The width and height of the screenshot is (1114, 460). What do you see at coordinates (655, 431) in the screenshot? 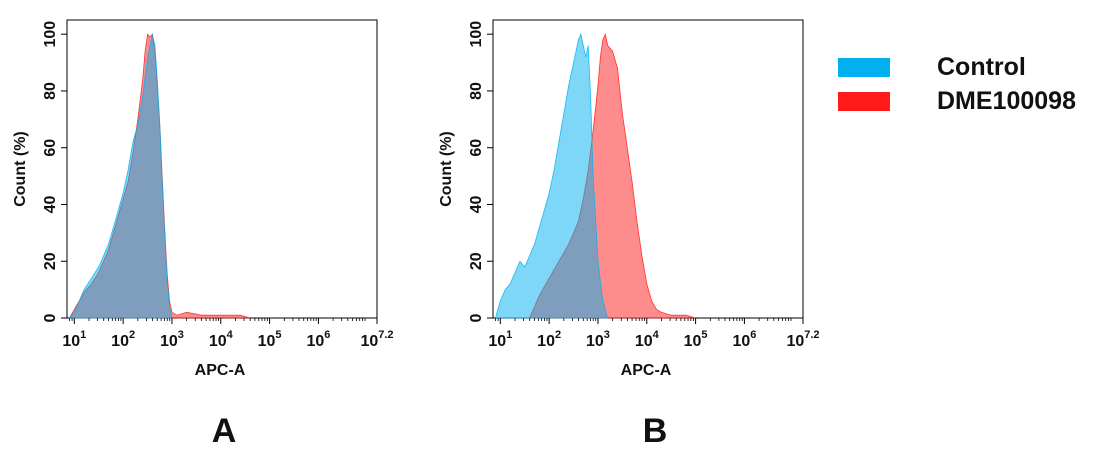
I see `panel-label: B` at bounding box center [655, 431].